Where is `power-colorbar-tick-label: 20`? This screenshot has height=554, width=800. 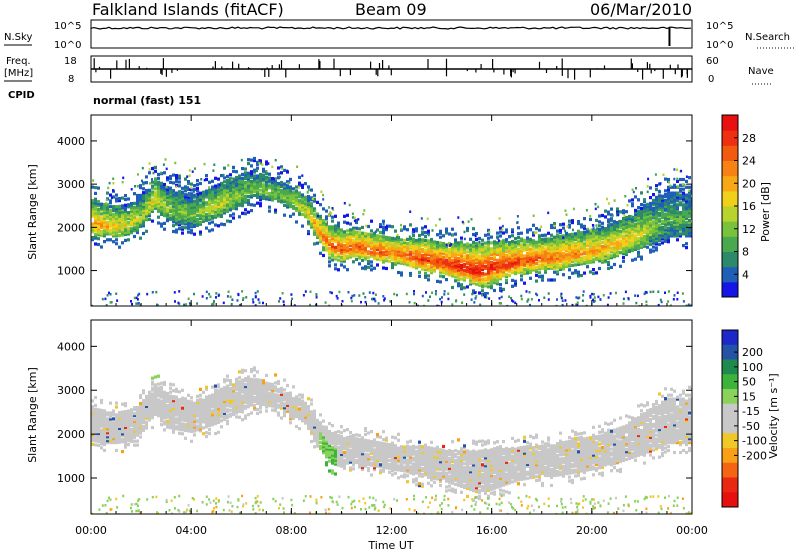 power-colorbar-tick-label: 20 is located at coordinates (749, 183).